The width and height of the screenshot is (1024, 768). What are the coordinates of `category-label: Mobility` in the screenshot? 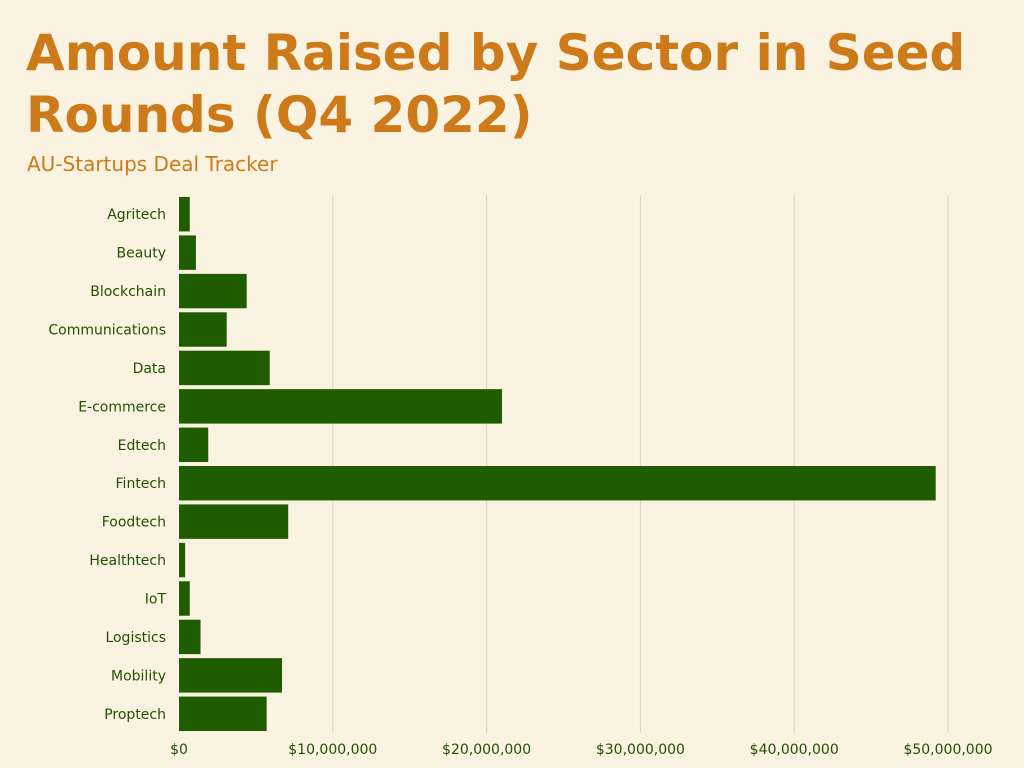 It's located at (138, 676).